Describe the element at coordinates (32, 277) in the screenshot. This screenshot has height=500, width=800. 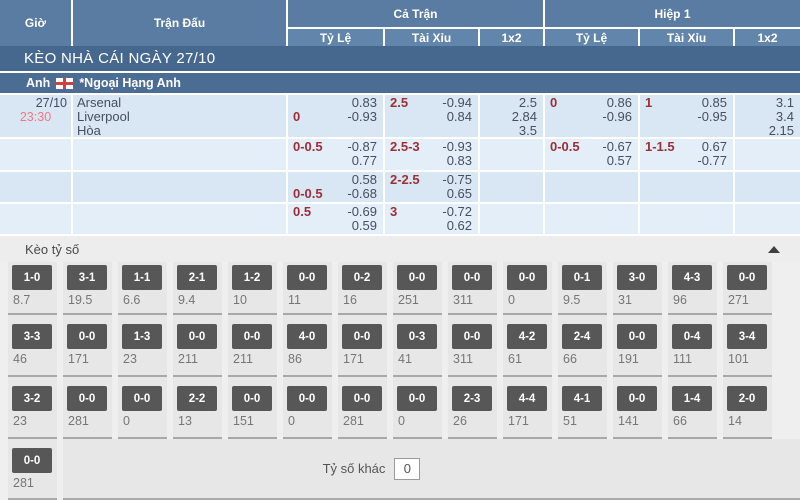
I see `score-box: 1-0` at that location.